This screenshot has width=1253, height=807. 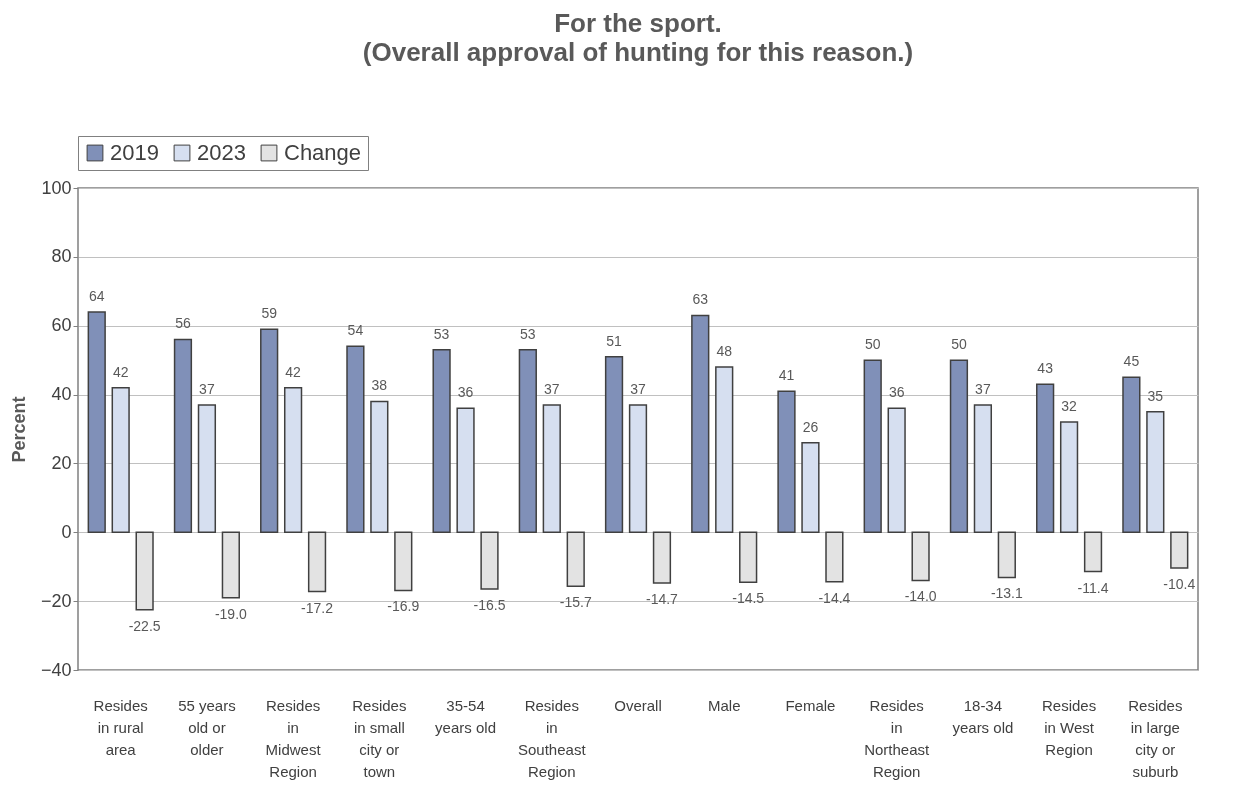 I want to click on data-label: -14.7, so click(x=662, y=598).